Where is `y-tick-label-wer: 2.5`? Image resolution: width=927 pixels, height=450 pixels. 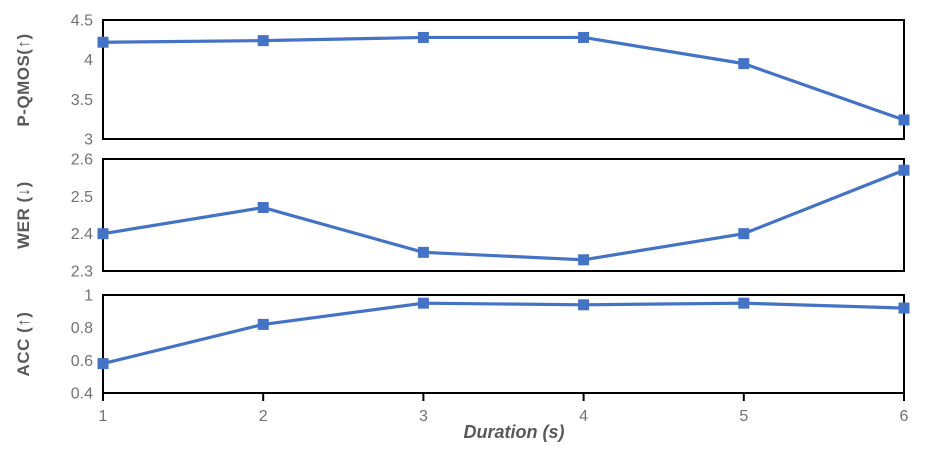
y-tick-label-wer: 2.5 is located at coordinates (82, 197).